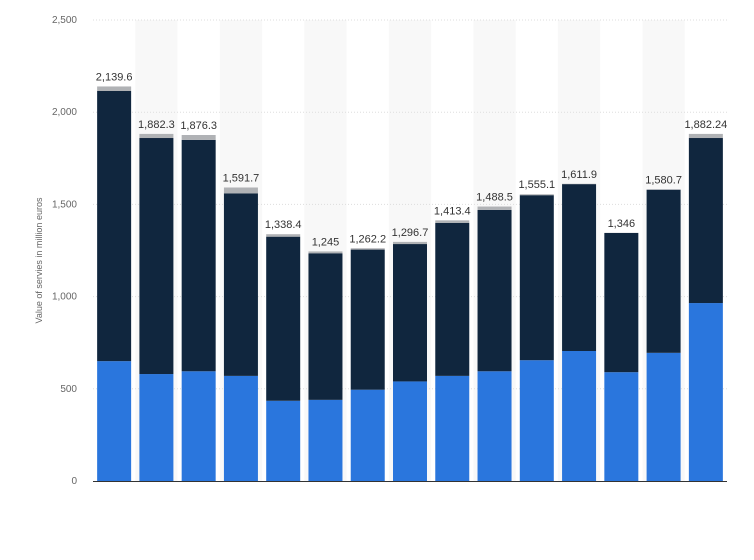 The image size is (754, 560). What do you see at coordinates (536, 185) in the screenshot?
I see `total-label: 1,555.1` at bounding box center [536, 185].